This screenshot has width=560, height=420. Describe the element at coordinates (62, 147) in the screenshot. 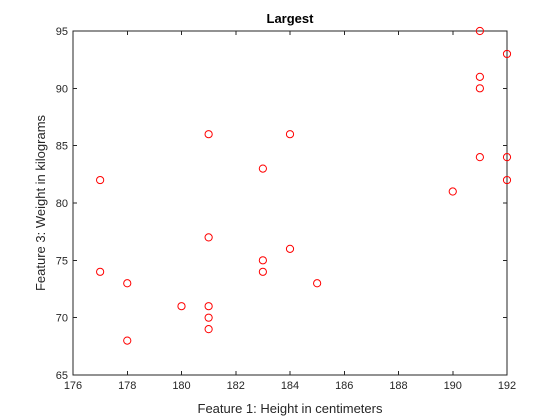

I see `y-tick-label: 85` at that location.